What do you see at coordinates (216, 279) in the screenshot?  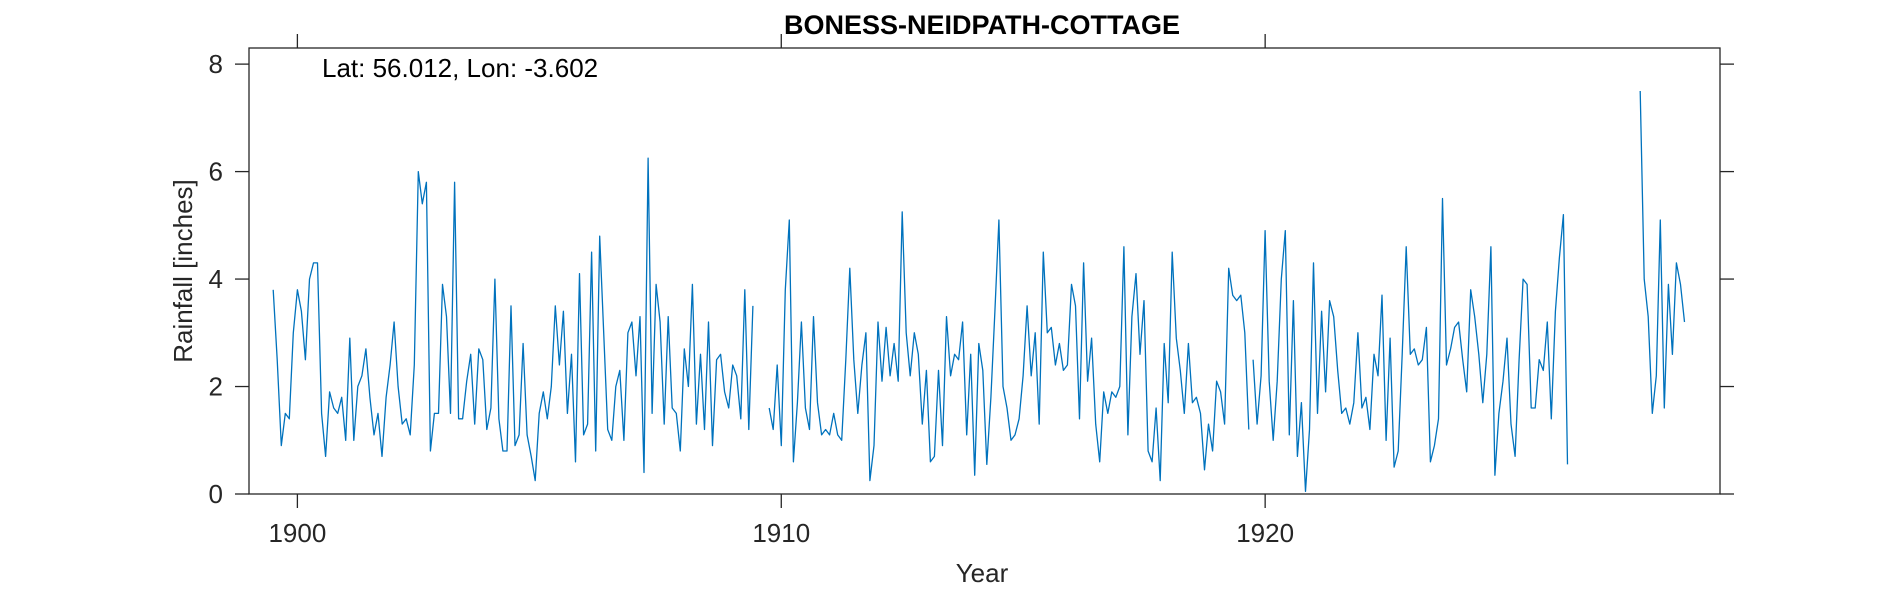 I see `y-tick-label-2: 4` at bounding box center [216, 279].